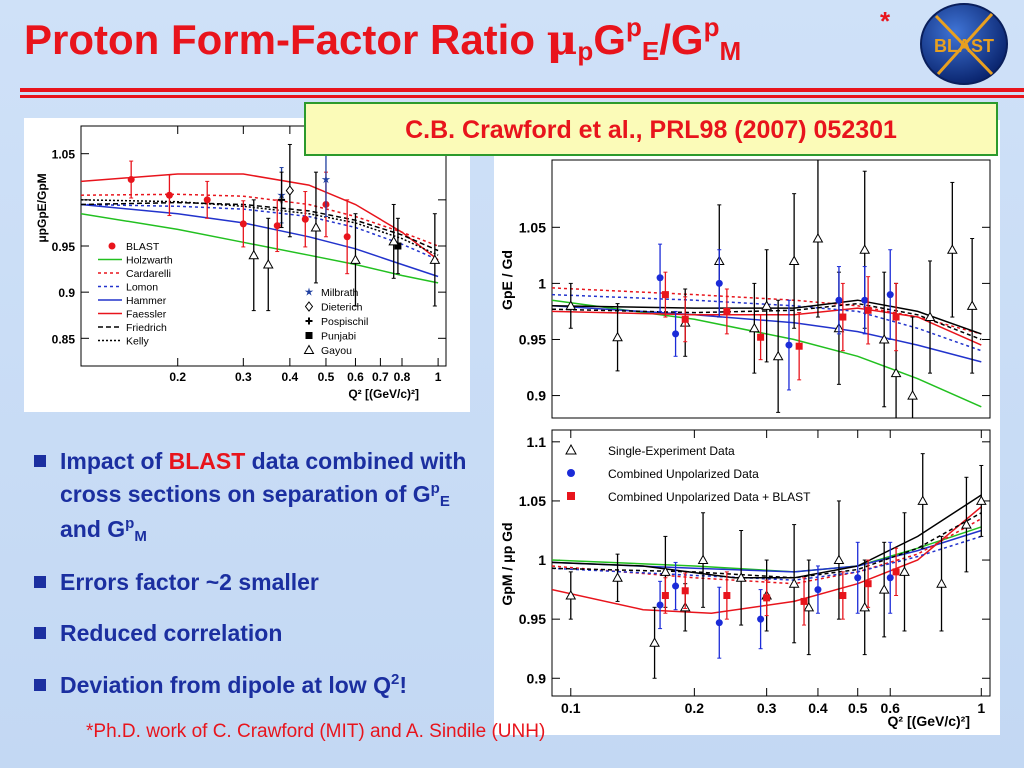 The image size is (1024, 768). I want to click on title-mu: μ, so click(562, 39).